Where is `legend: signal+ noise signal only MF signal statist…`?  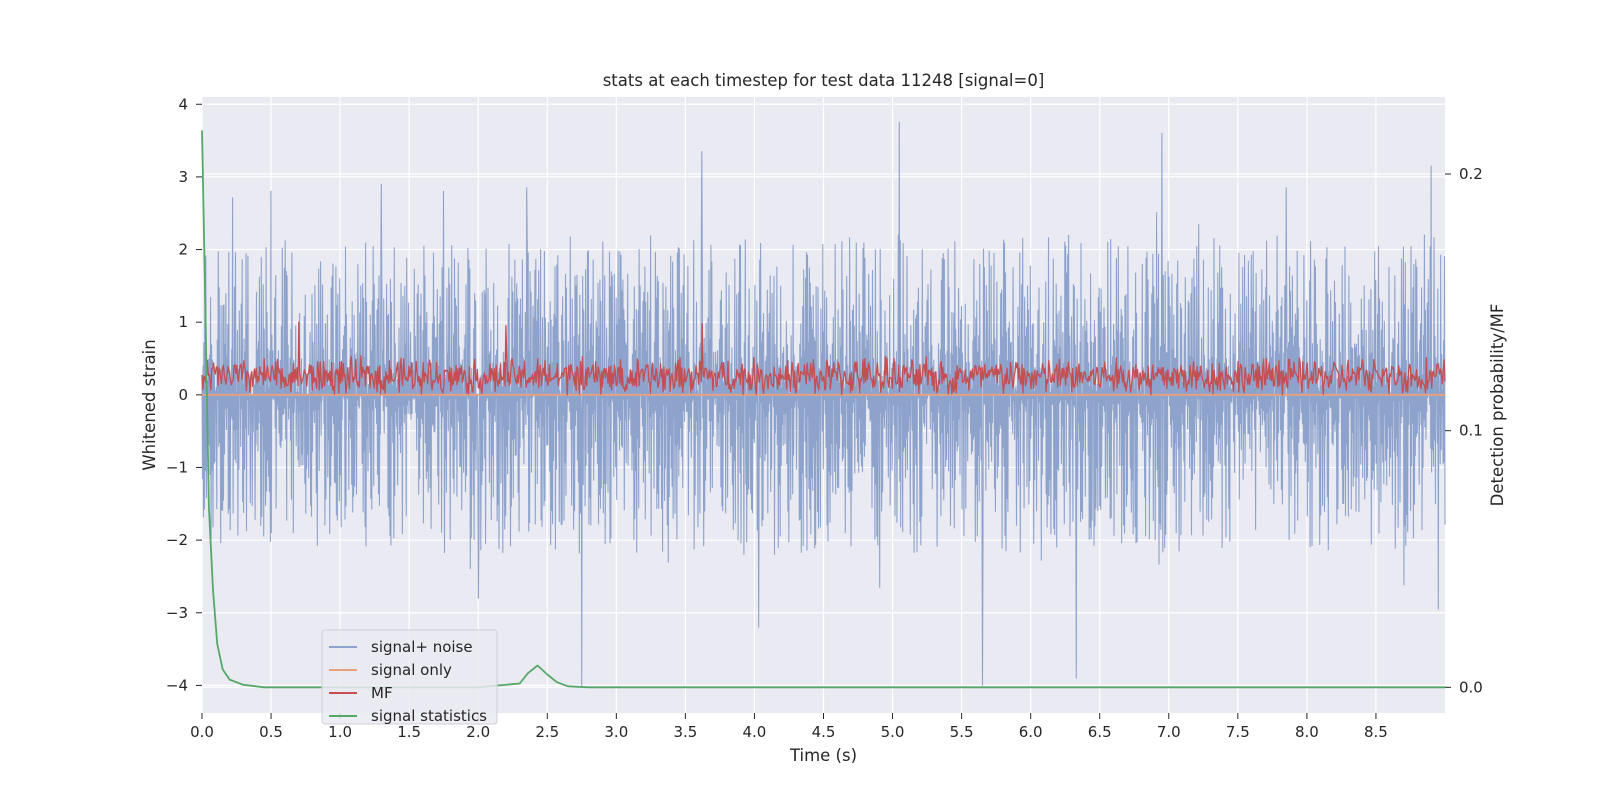 legend: signal+ noise signal only MF signal statist… is located at coordinates (409, 677).